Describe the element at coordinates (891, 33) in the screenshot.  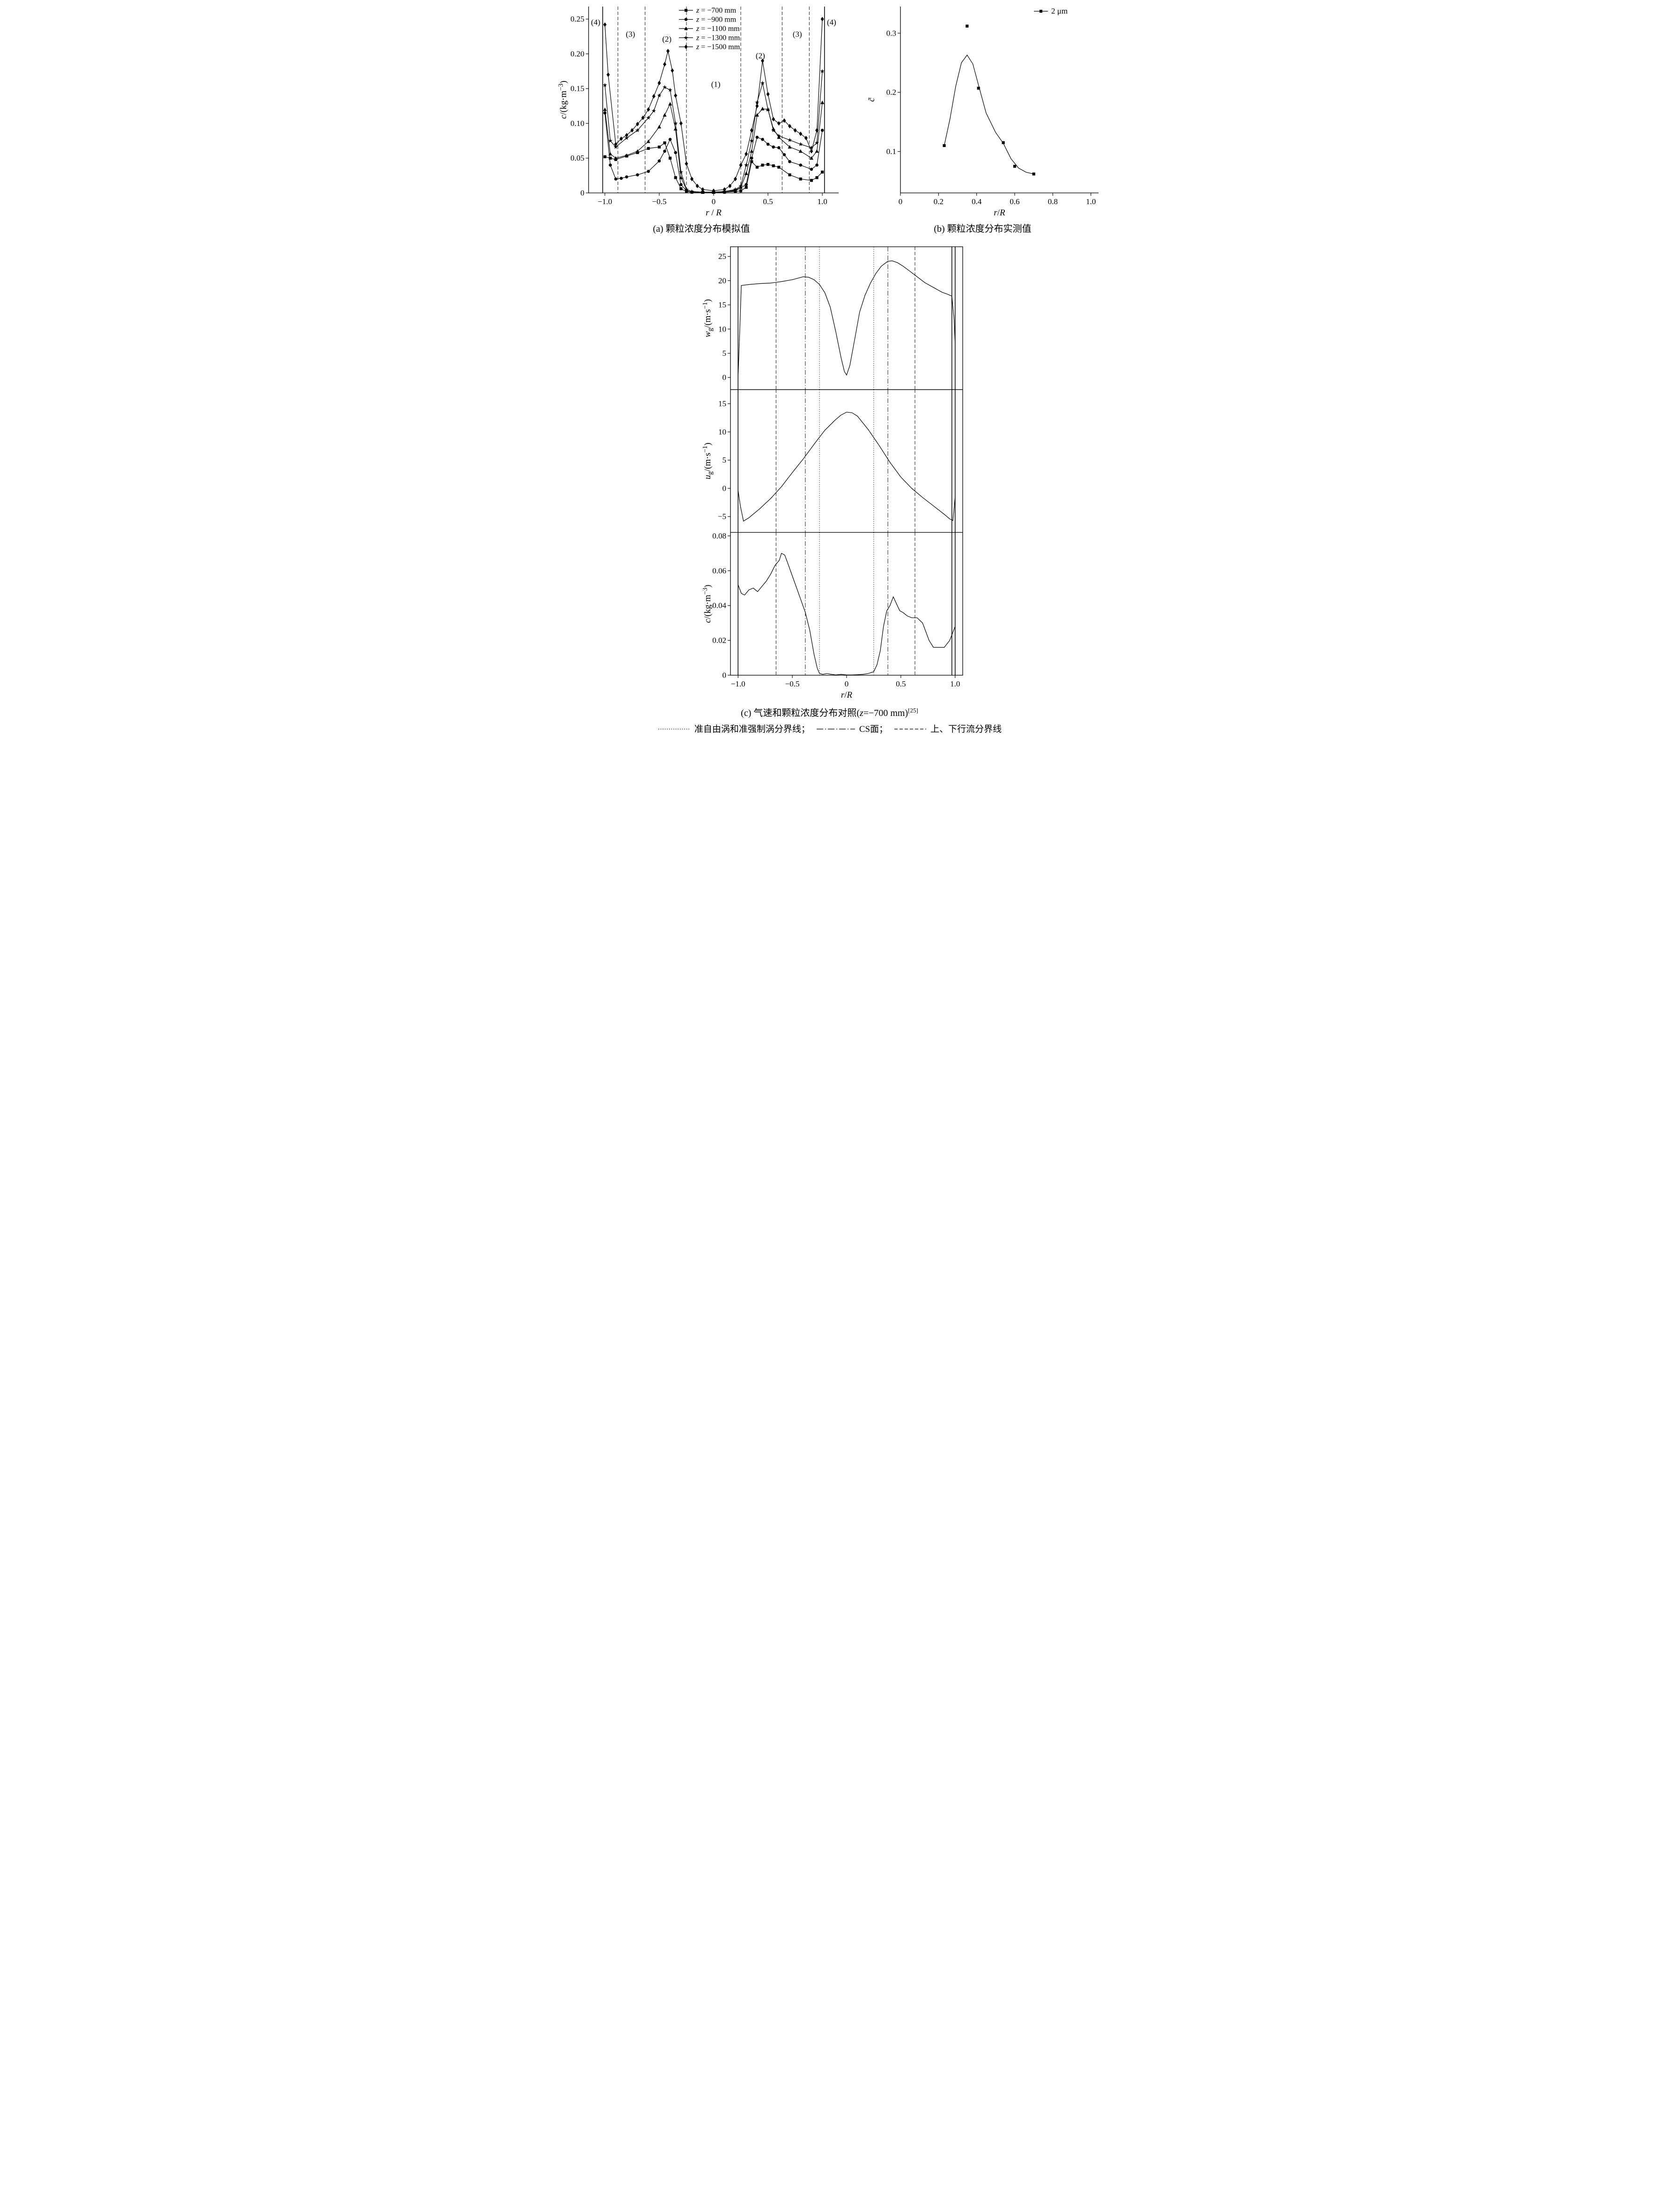
I see `y-tick-label: 0.3` at that location.